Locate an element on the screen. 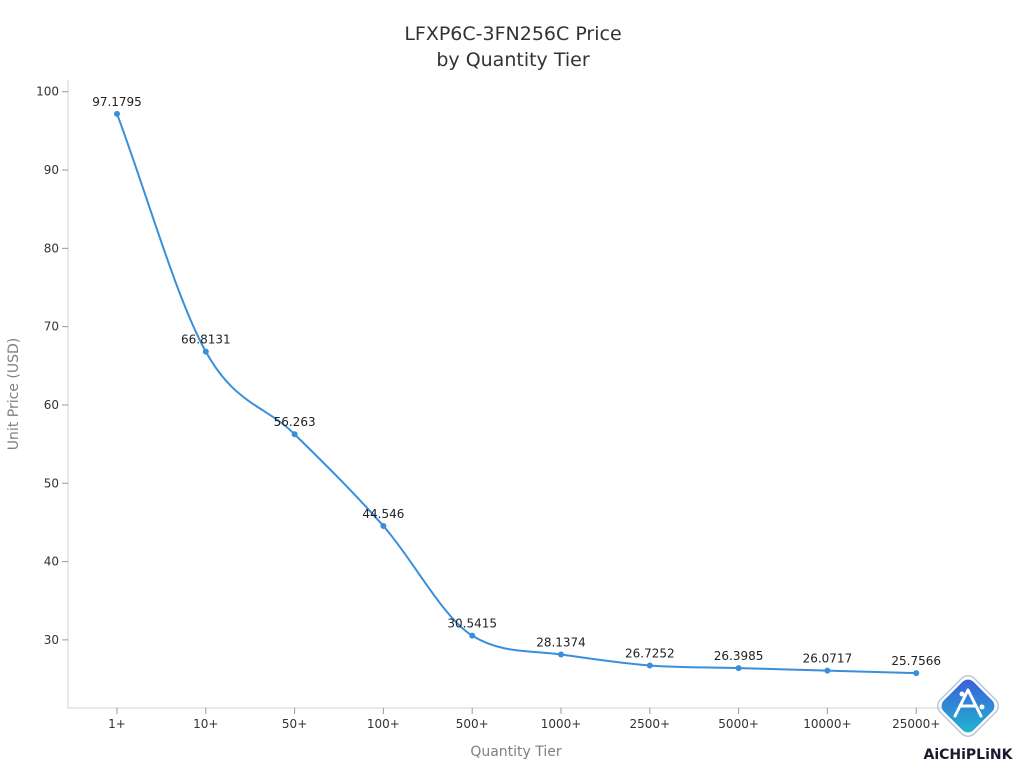 Image resolution: width=1024 pixels, height=768 pixels. data-label: 25.7566 is located at coordinates (916, 661).